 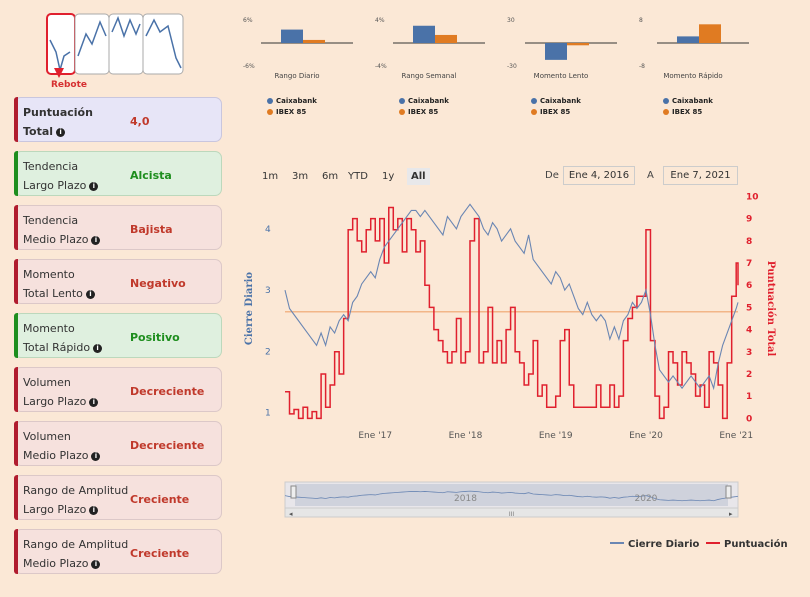 What do you see at coordinates (556, 436) in the screenshot?
I see `x-tick: Ene '19` at bounding box center [556, 436].